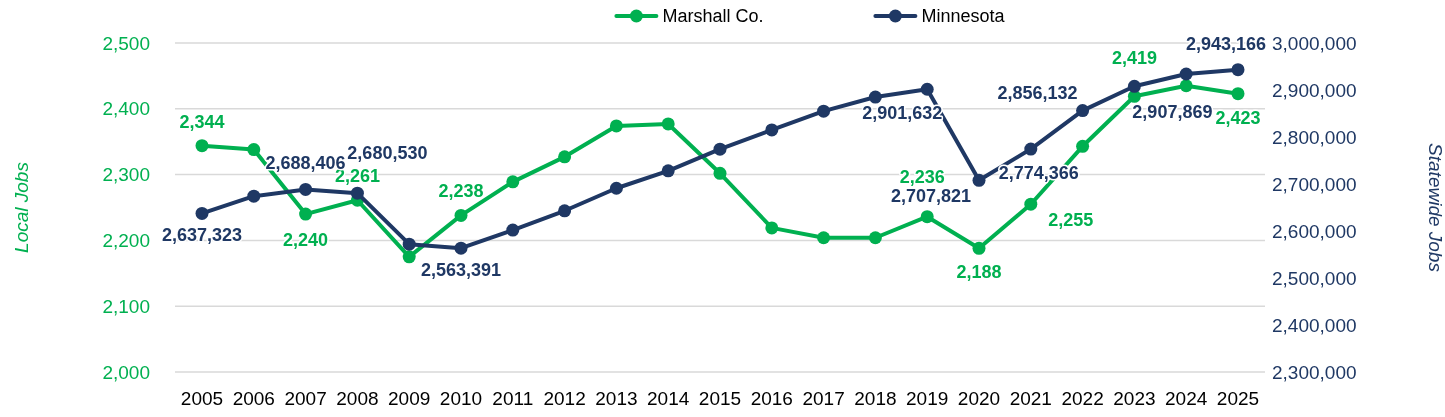  Describe the element at coordinates (875, 398) in the screenshot. I see `x-tick-label: 2018` at that location.